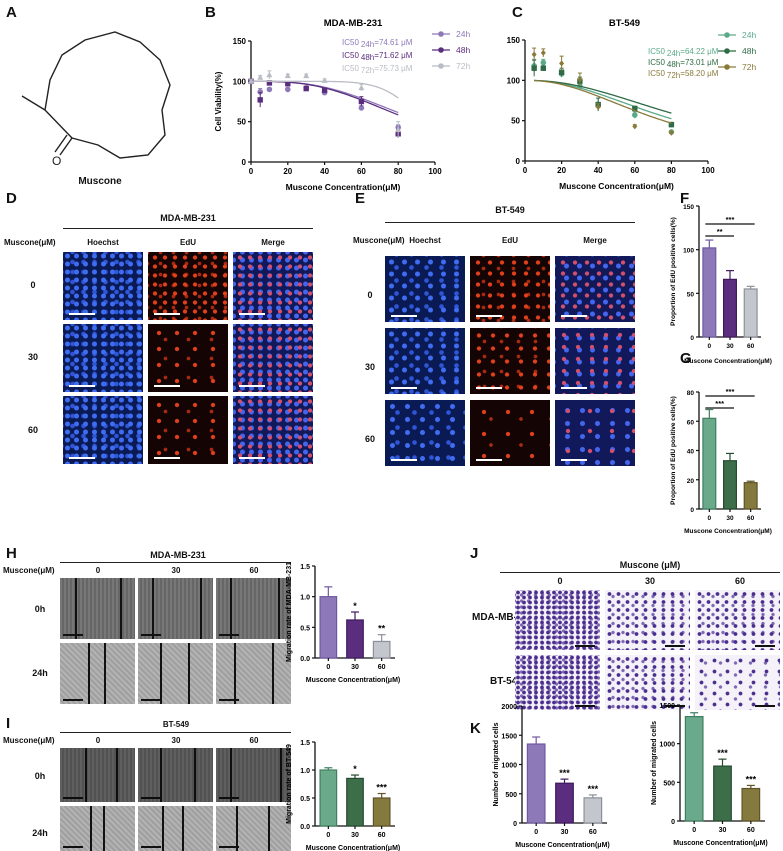  Describe the element at coordinates (393, 55) in the screenshot. I see `ic50-value: =71.62 μM` at that location.